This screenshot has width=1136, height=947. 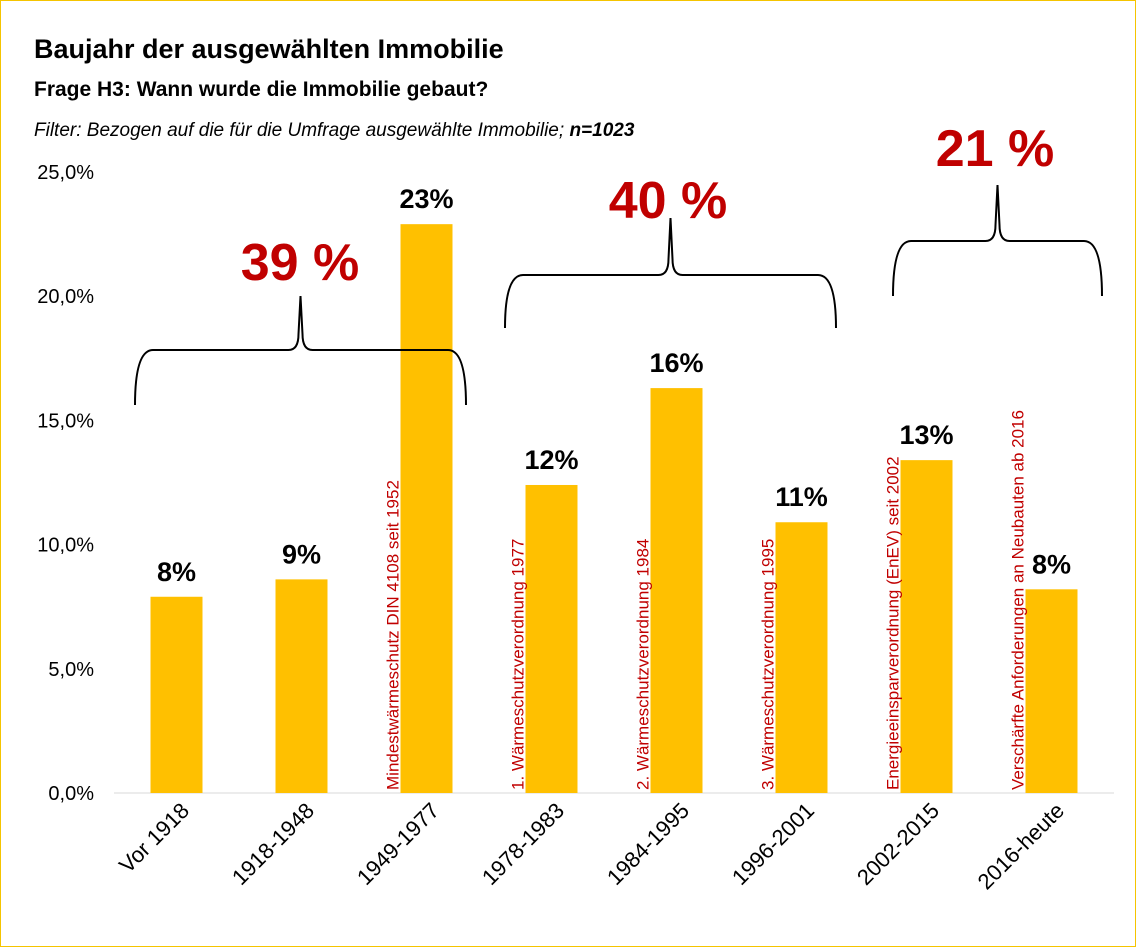 I want to click on data-label: 13%, so click(x=926, y=435).